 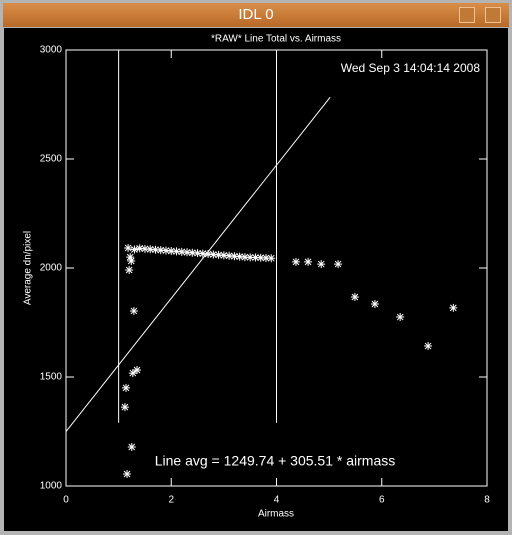 I want to click on y-tick-label: 1000, so click(x=51, y=486).